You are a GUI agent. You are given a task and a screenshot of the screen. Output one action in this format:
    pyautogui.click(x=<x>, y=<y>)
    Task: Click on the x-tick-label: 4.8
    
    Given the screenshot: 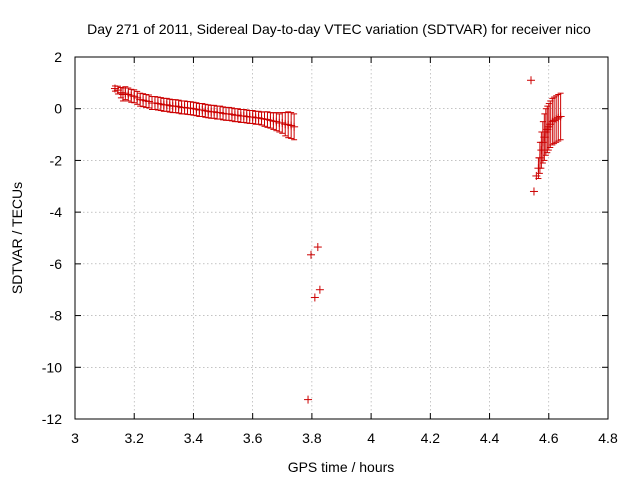 What is the action you would take?
    pyautogui.click(x=608, y=438)
    